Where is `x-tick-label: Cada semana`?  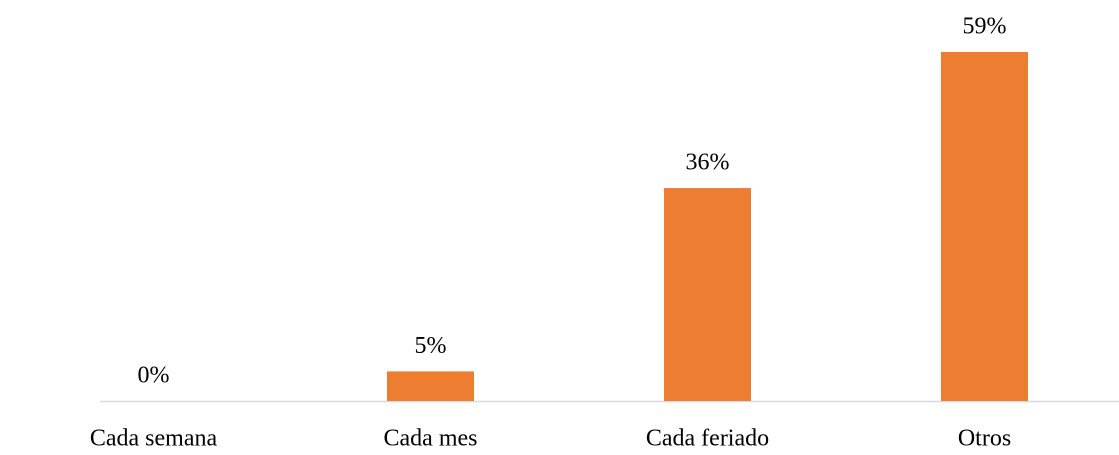 x-tick-label: Cada semana is located at coordinates (154, 439).